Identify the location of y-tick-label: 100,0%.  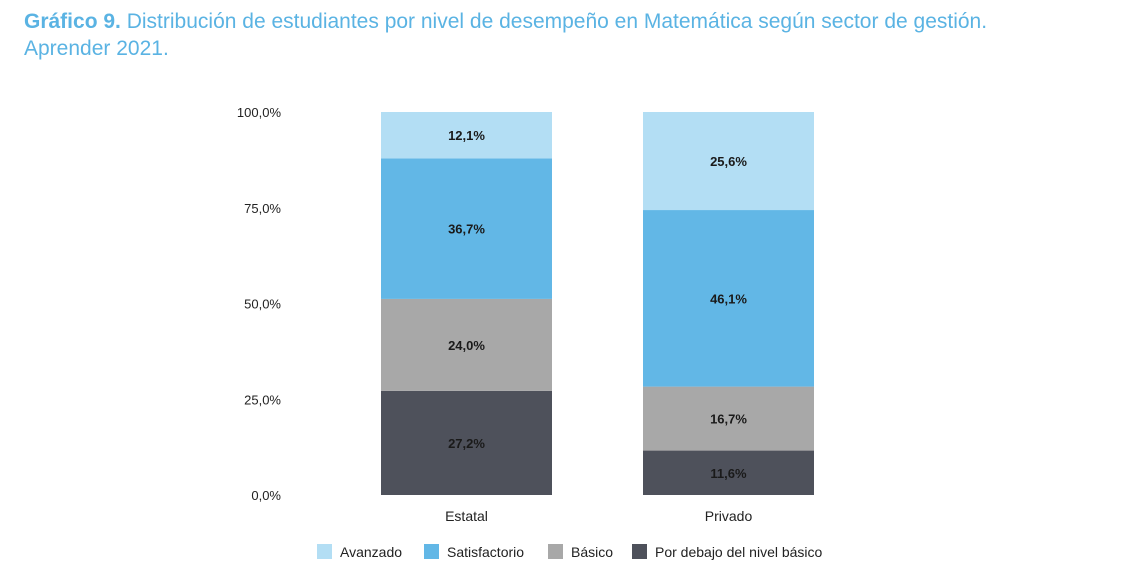
(259, 112).